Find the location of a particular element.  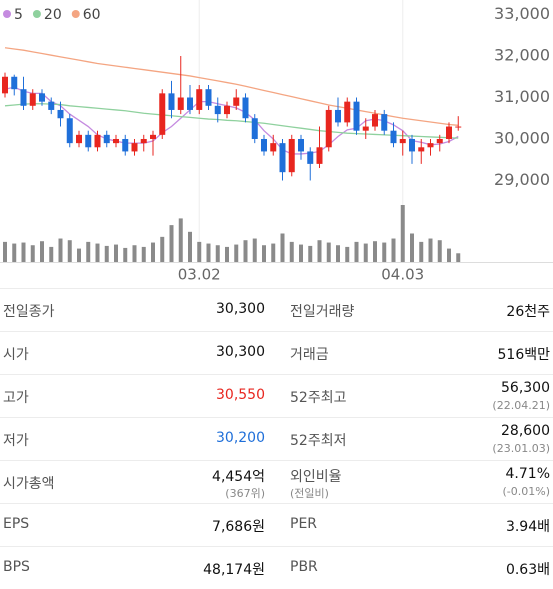

cell-value: 516백만 is located at coordinates (523, 355).